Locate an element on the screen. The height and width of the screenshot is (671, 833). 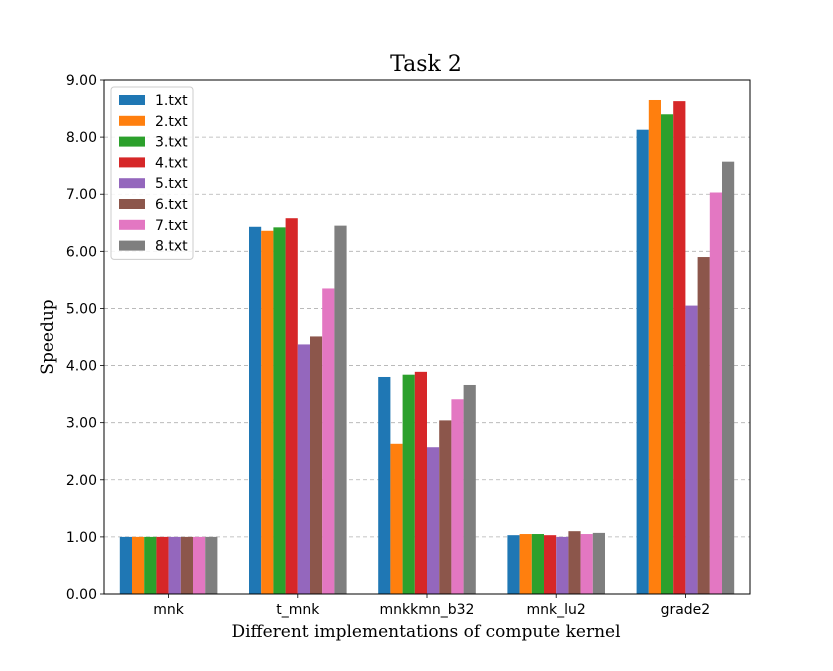
legend-box is located at coordinates (152, 173).